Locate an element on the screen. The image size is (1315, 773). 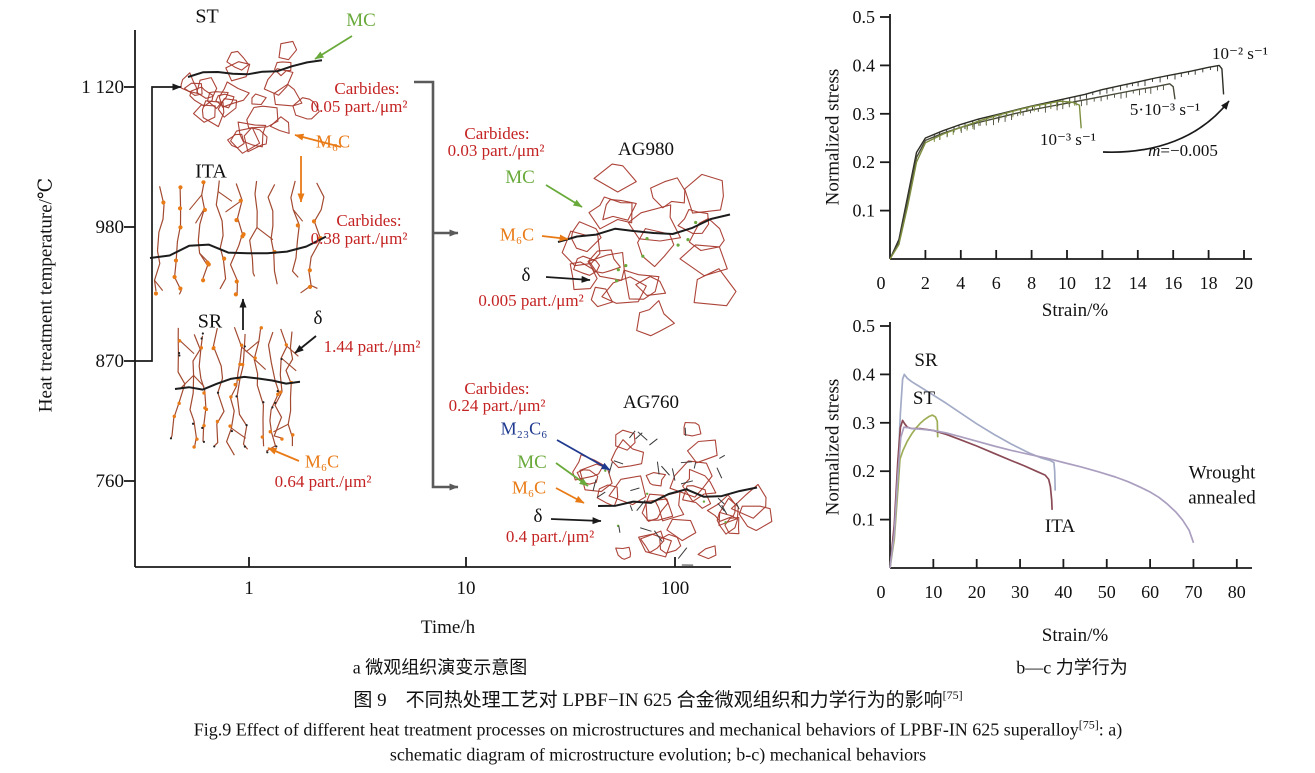
ag980-m6c-arrow is located at coordinates (555, 238).